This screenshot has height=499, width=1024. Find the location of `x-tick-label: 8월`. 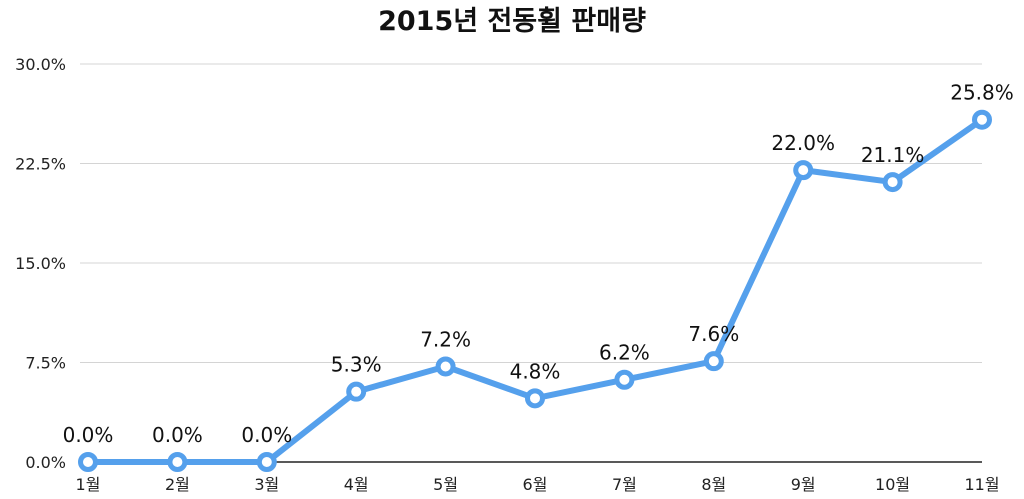

x-tick-label: 8월 is located at coordinates (713, 484).